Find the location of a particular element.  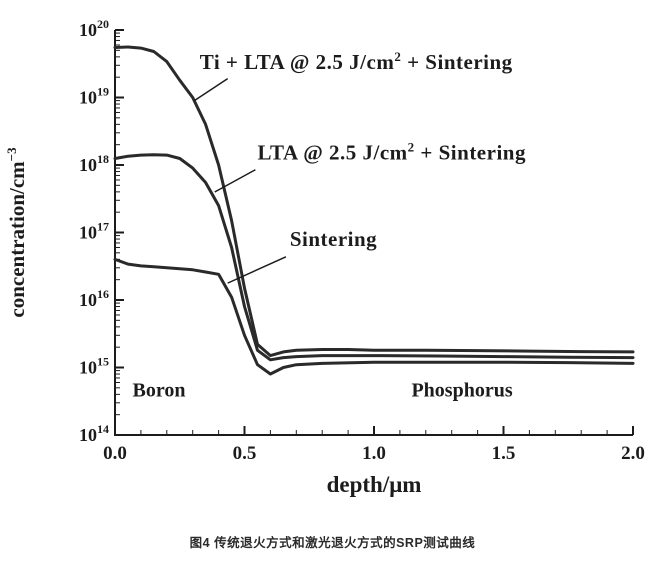

y-tick-label: 1017 is located at coordinates (94, 231).